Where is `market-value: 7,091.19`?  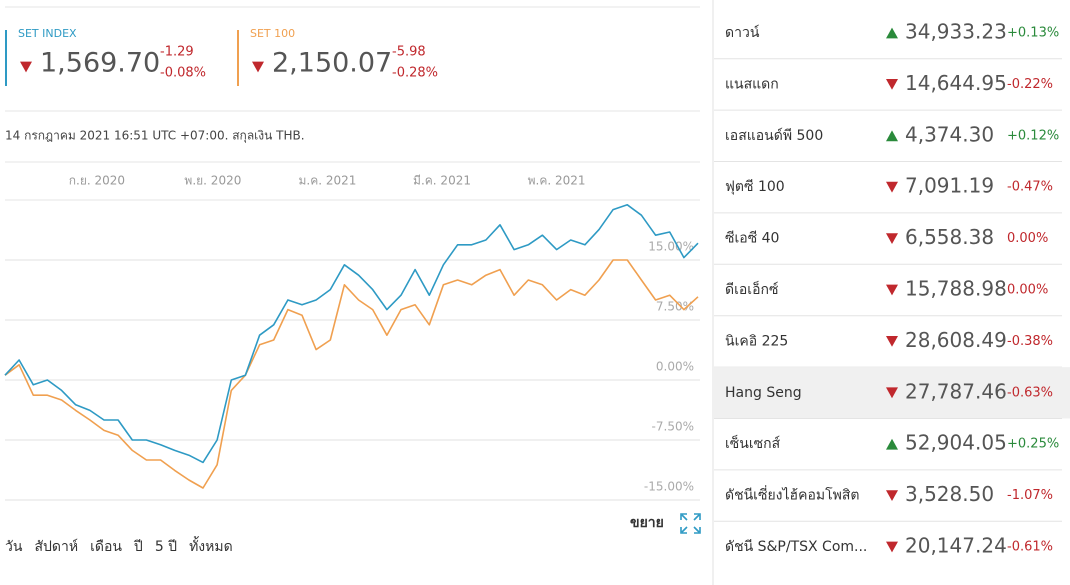 market-value: 7,091.19 is located at coordinates (949, 186).